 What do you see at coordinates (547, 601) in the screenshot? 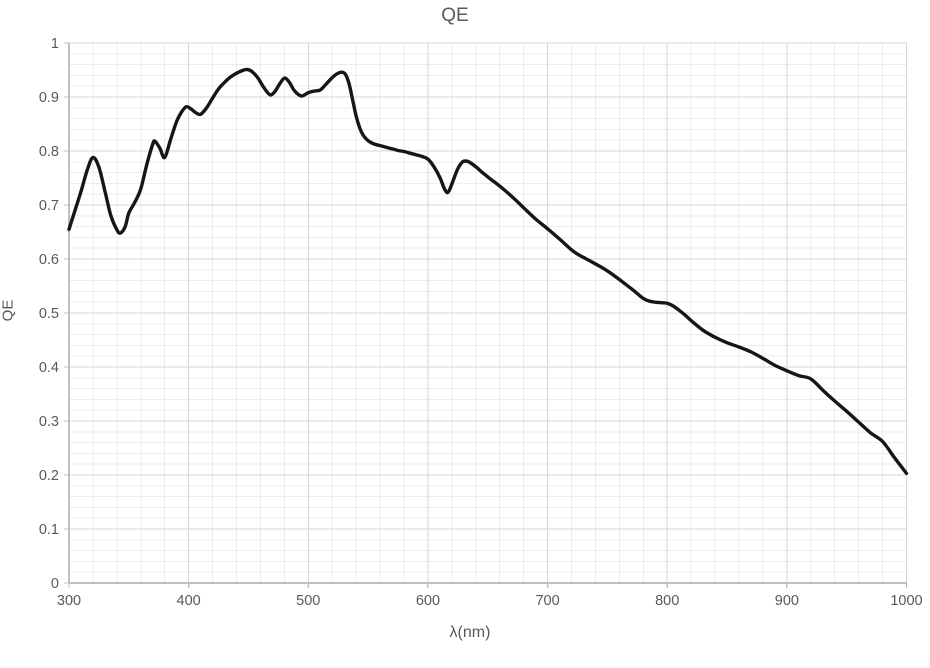
I see `x-tick-label: 700` at bounding box center [547, 601].